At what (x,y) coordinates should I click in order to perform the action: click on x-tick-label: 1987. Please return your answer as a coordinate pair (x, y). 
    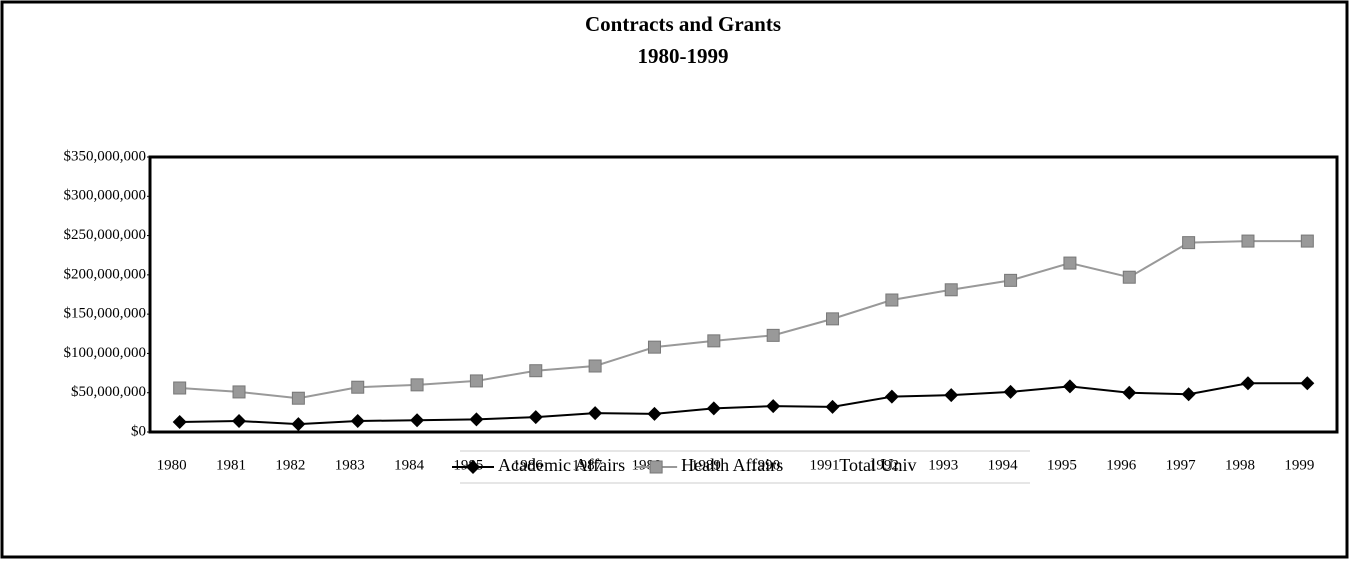
    Looking at the image, I should click on (587, 465).